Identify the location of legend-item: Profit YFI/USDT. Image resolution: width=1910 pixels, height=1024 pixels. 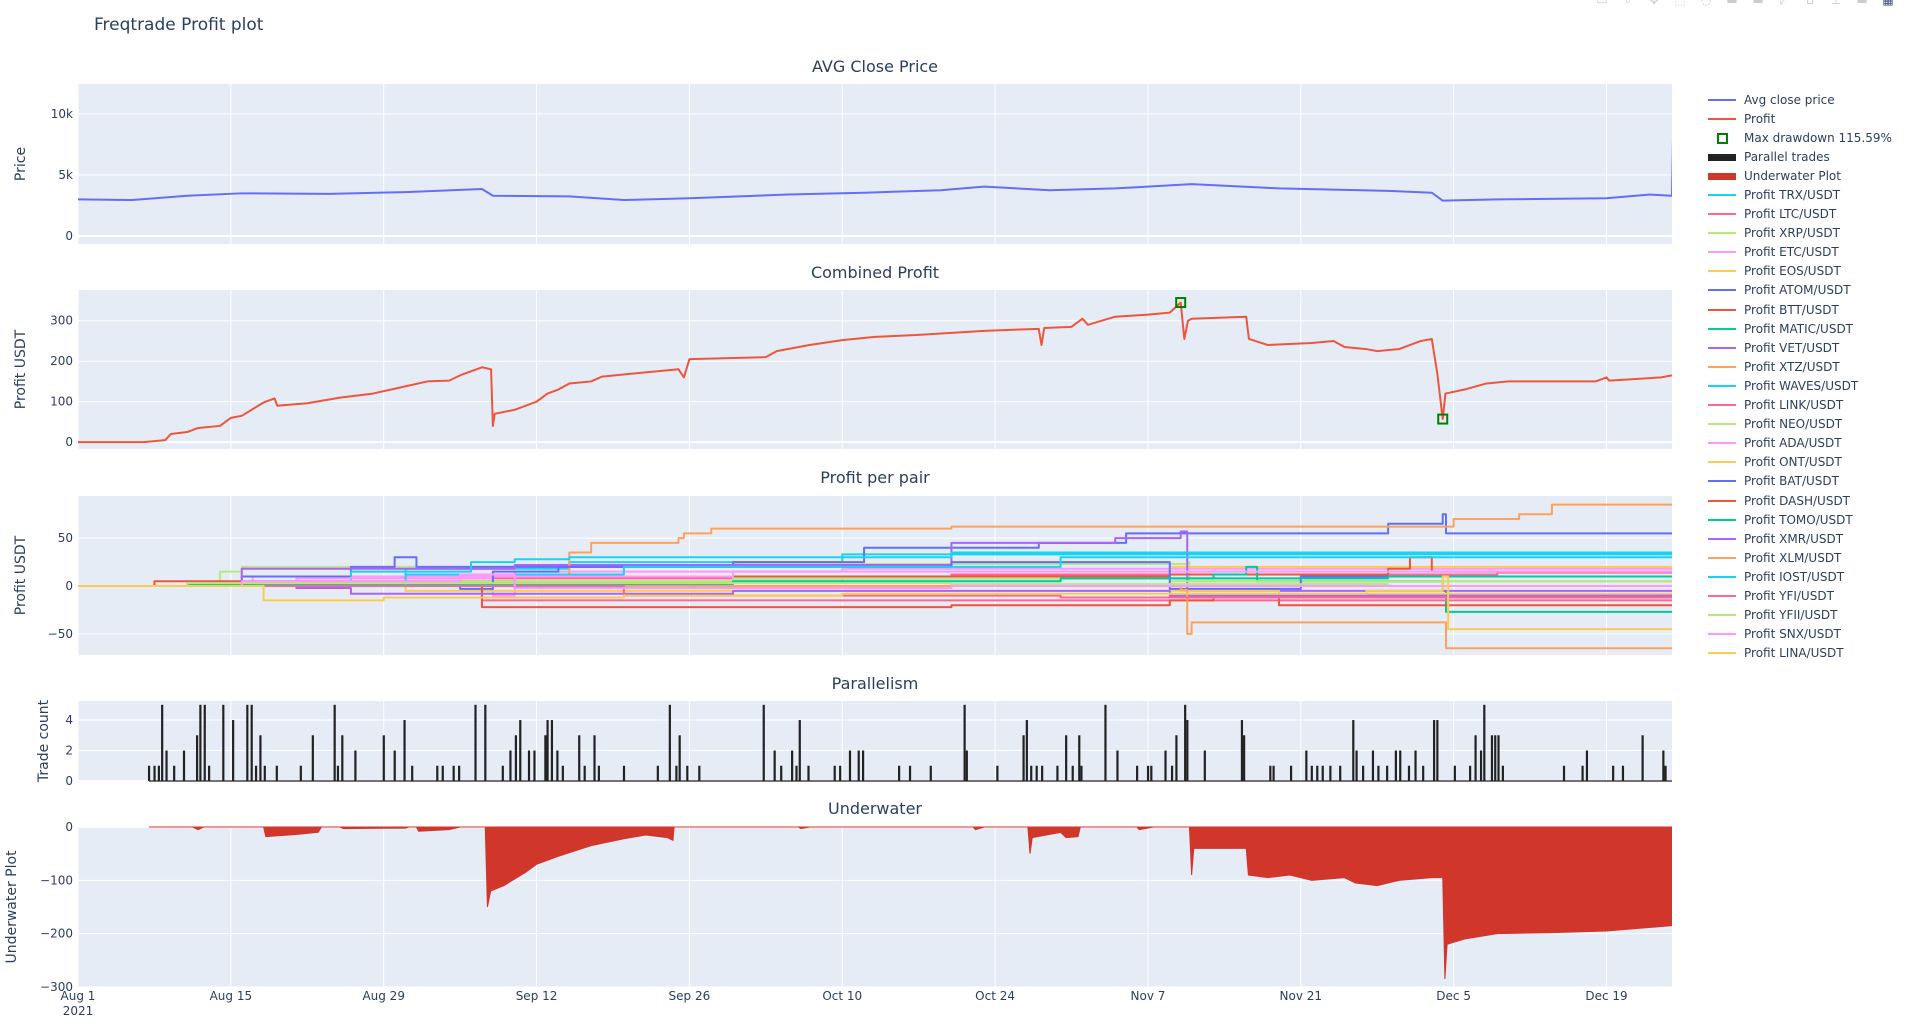
(1799, 595).